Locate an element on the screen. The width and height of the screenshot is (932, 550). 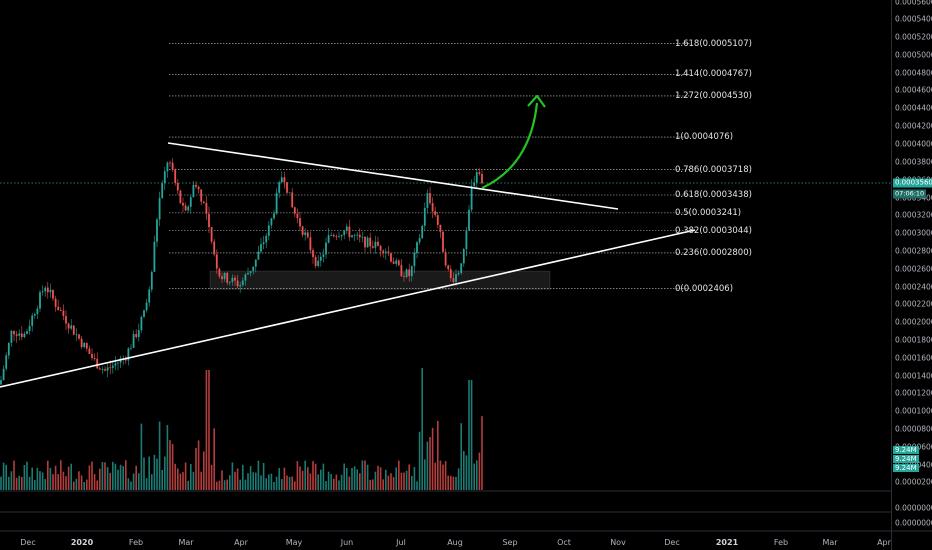
fib-level-label: 0.5(0.0003241) is located at coordinates (708, 212).